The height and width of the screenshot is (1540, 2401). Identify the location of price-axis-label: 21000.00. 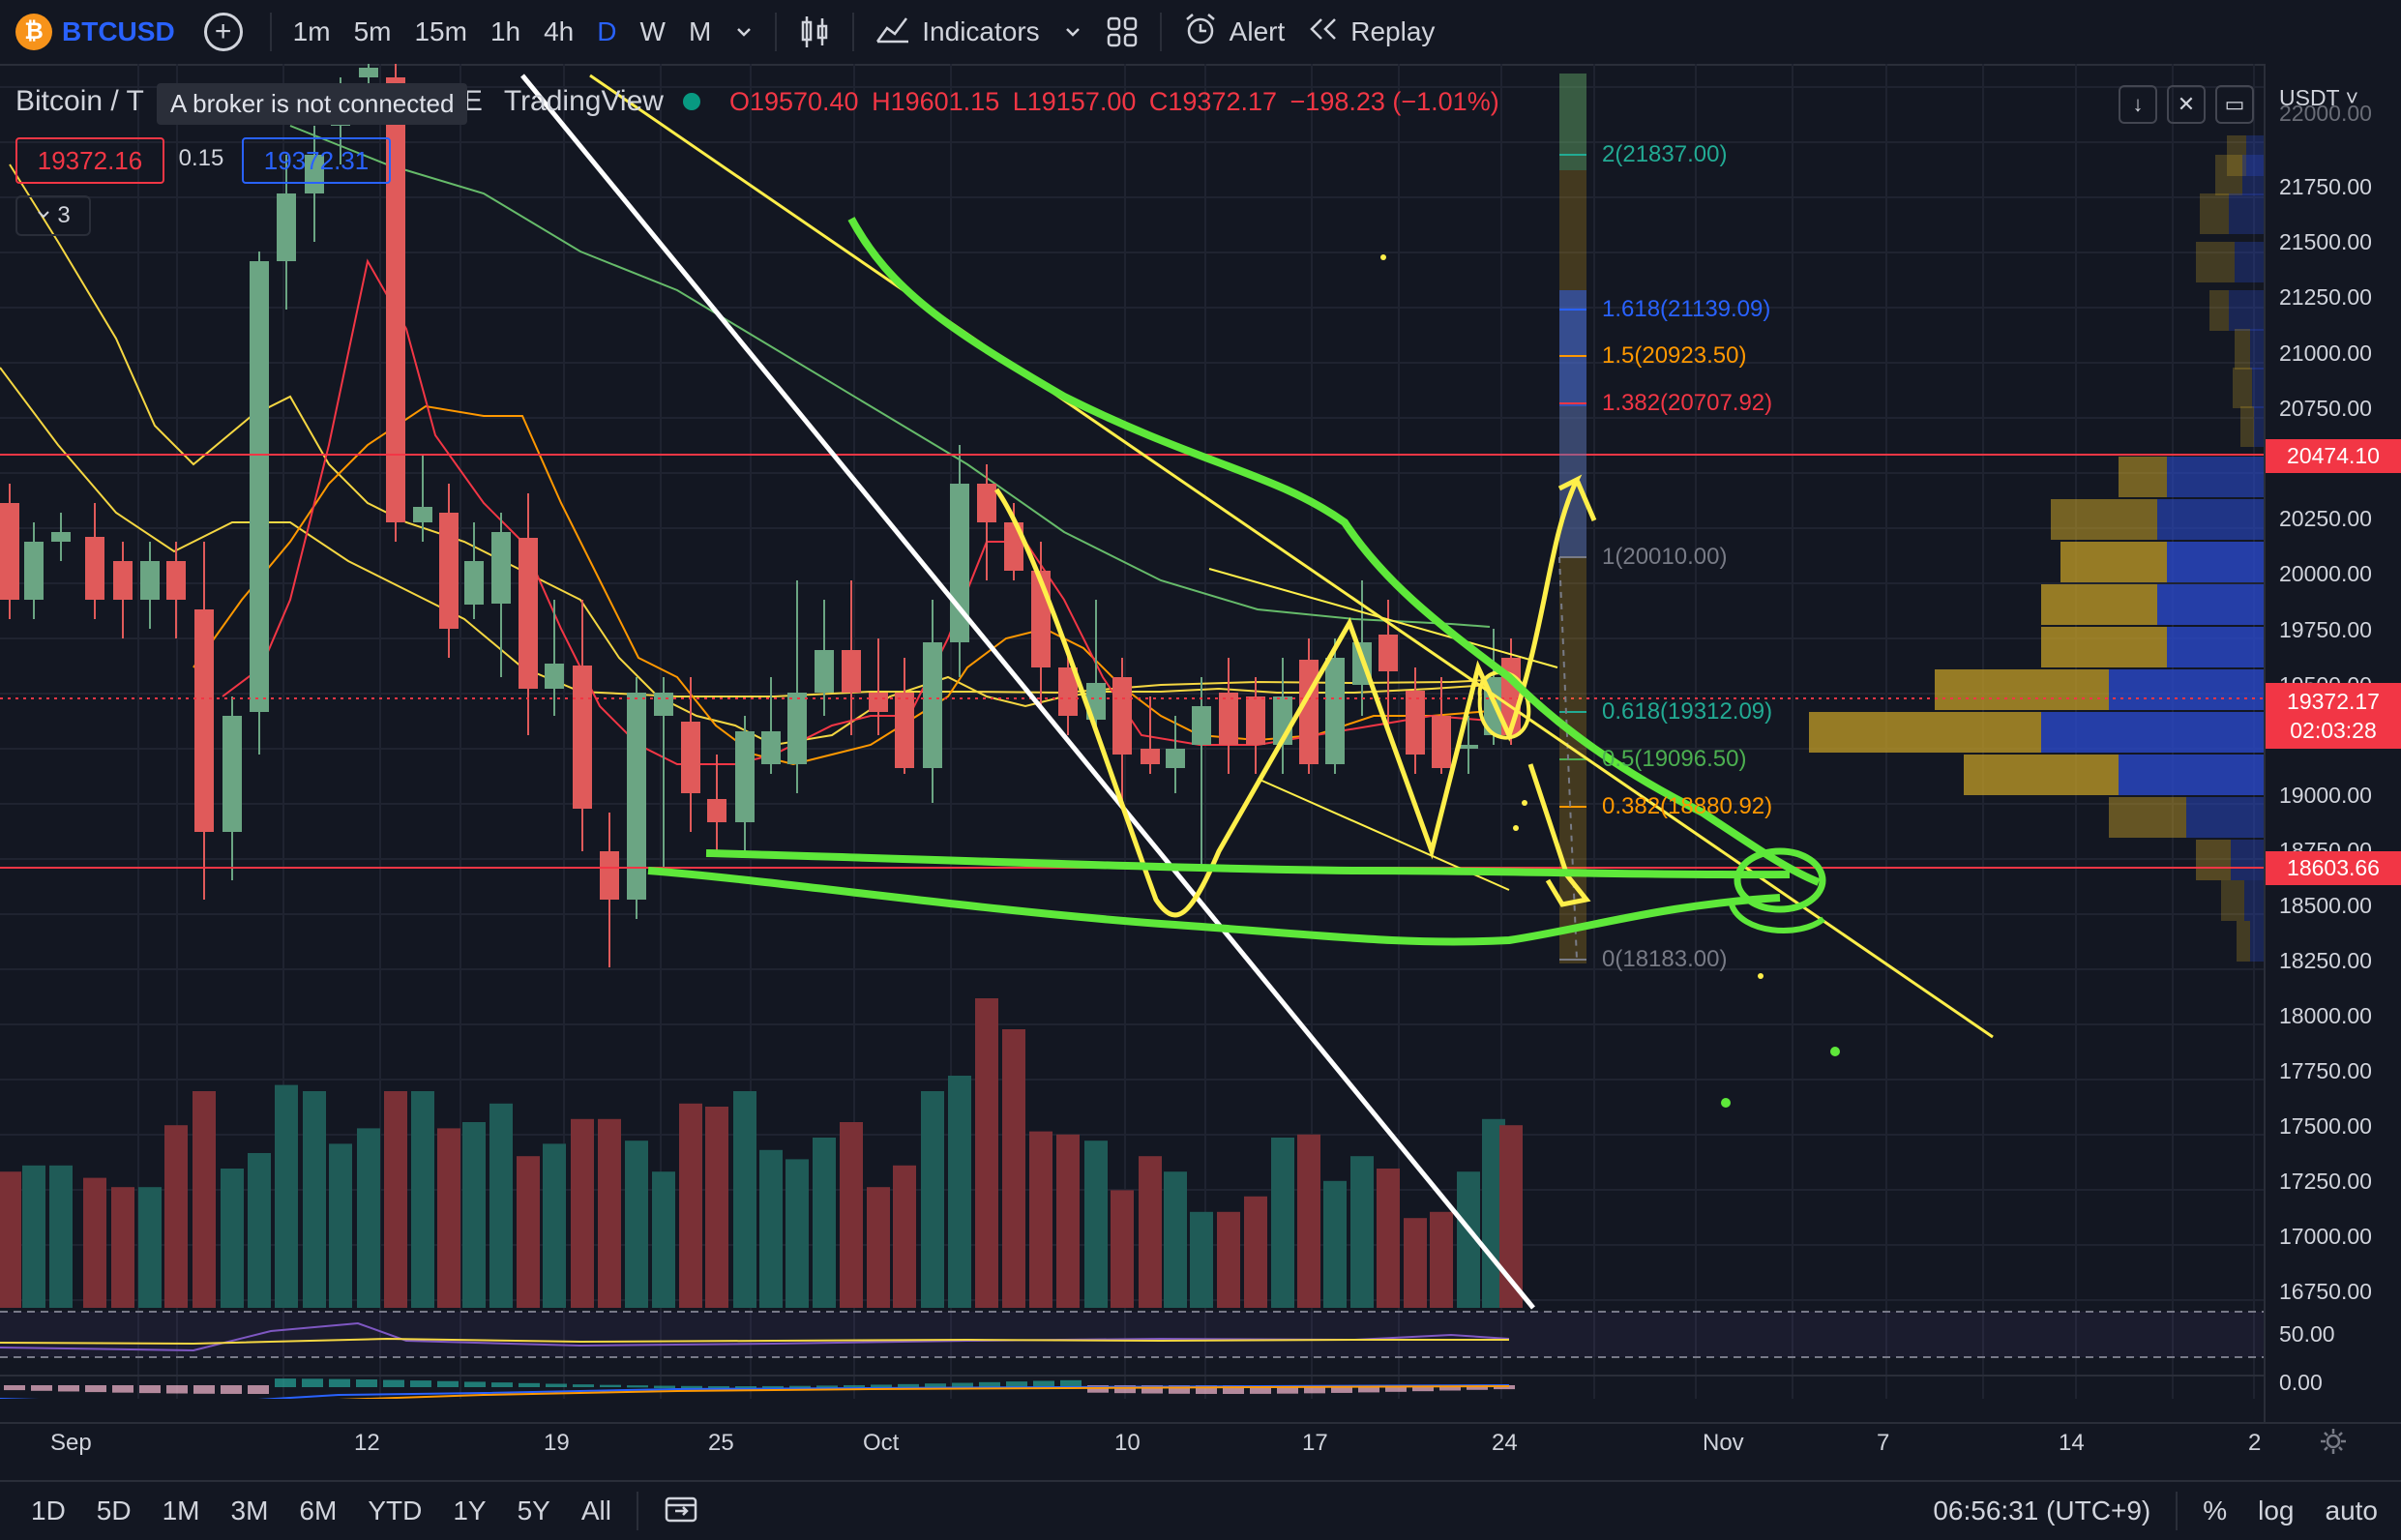
(2325, 353).